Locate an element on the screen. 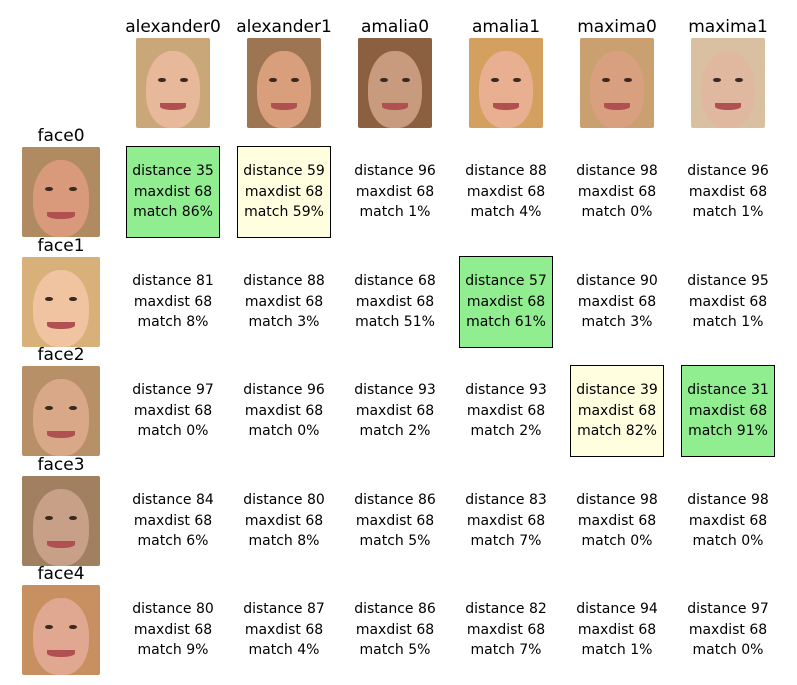 The image size is (797, 685). column-photo-amalia1 is located at coordinates (506, 83).